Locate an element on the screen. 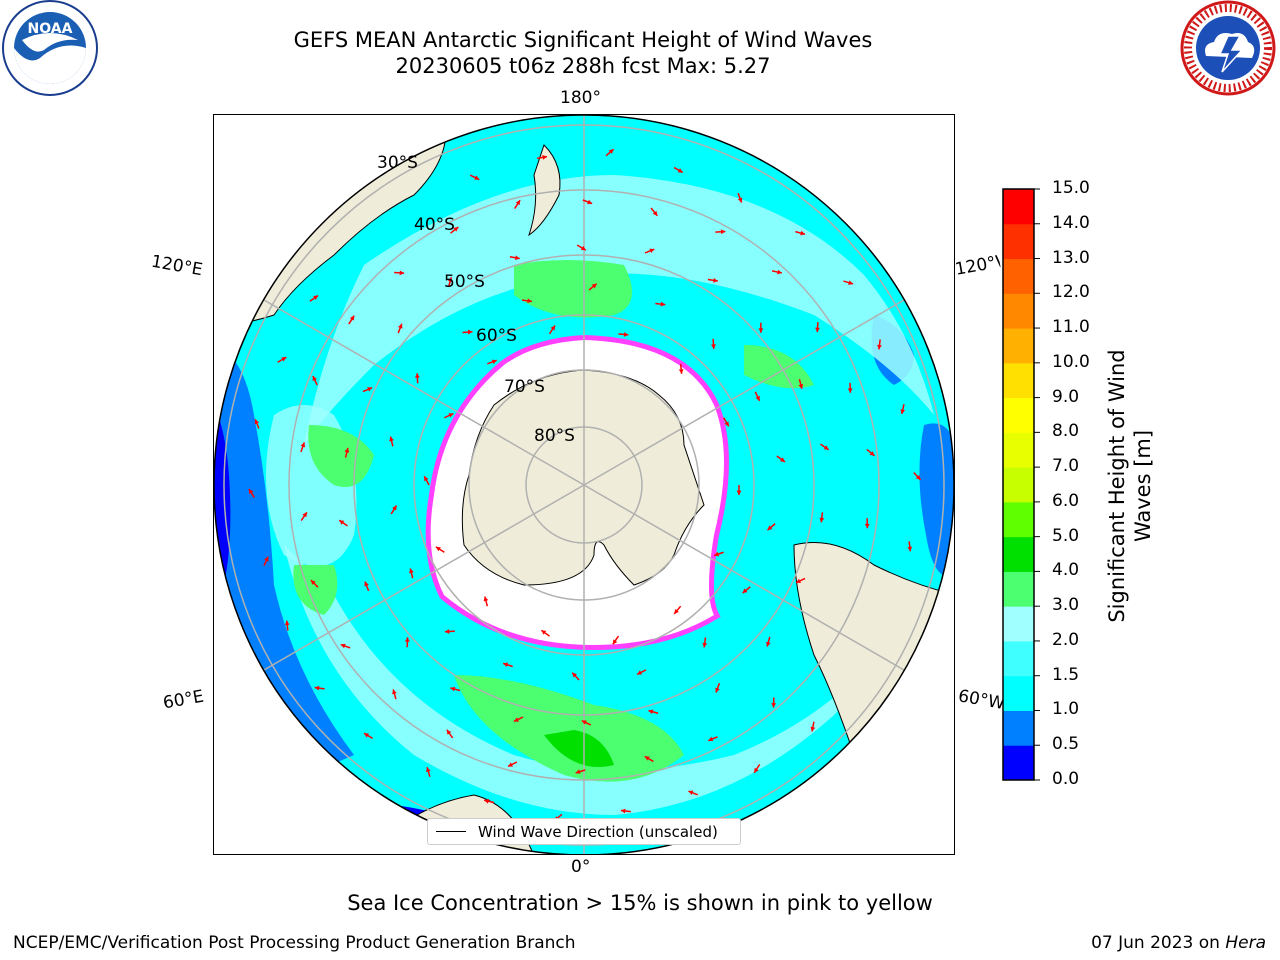 The height and width of the screenshot is (960, 1280). lon-label-60e: 60°E is located at coordinates (183, 700).